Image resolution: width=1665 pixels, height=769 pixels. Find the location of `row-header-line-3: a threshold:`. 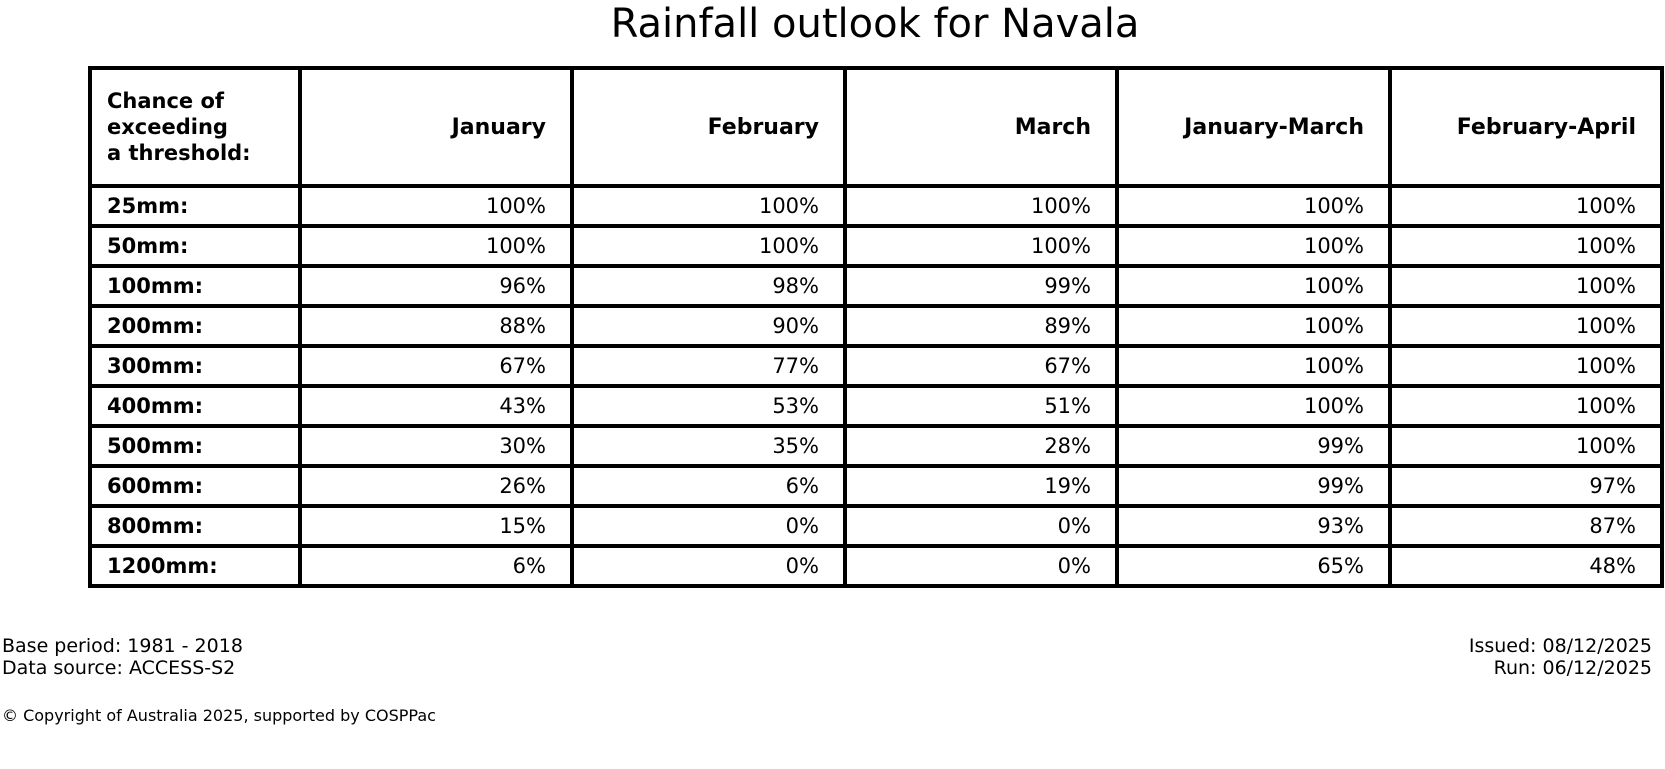

row-header-line-3: a threshold: is located at coordinates (179, 153).